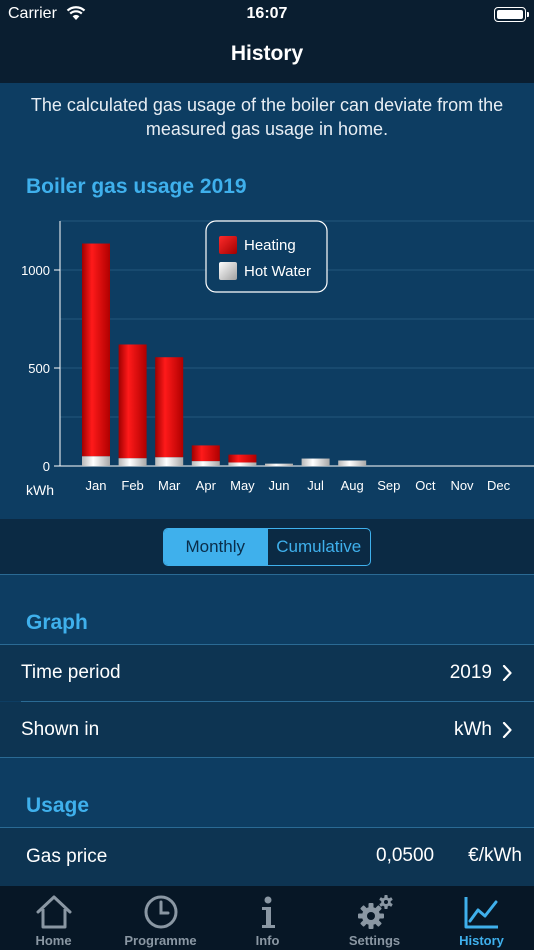 This screenshot has height=950, width=534. I want to click on graph-section-bottom-divider, so click(267, 757).